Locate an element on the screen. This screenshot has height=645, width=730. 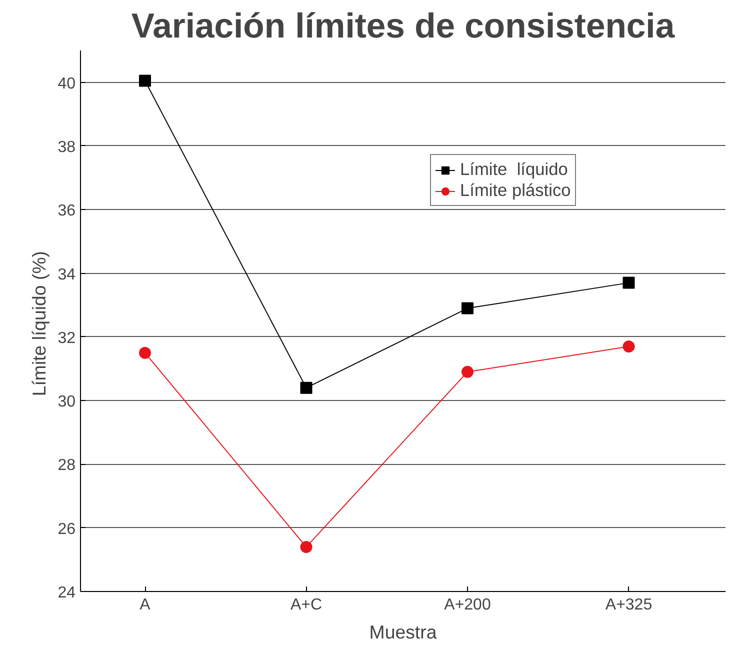
y-tick-label: 38 is located at coordinates (67, 147).